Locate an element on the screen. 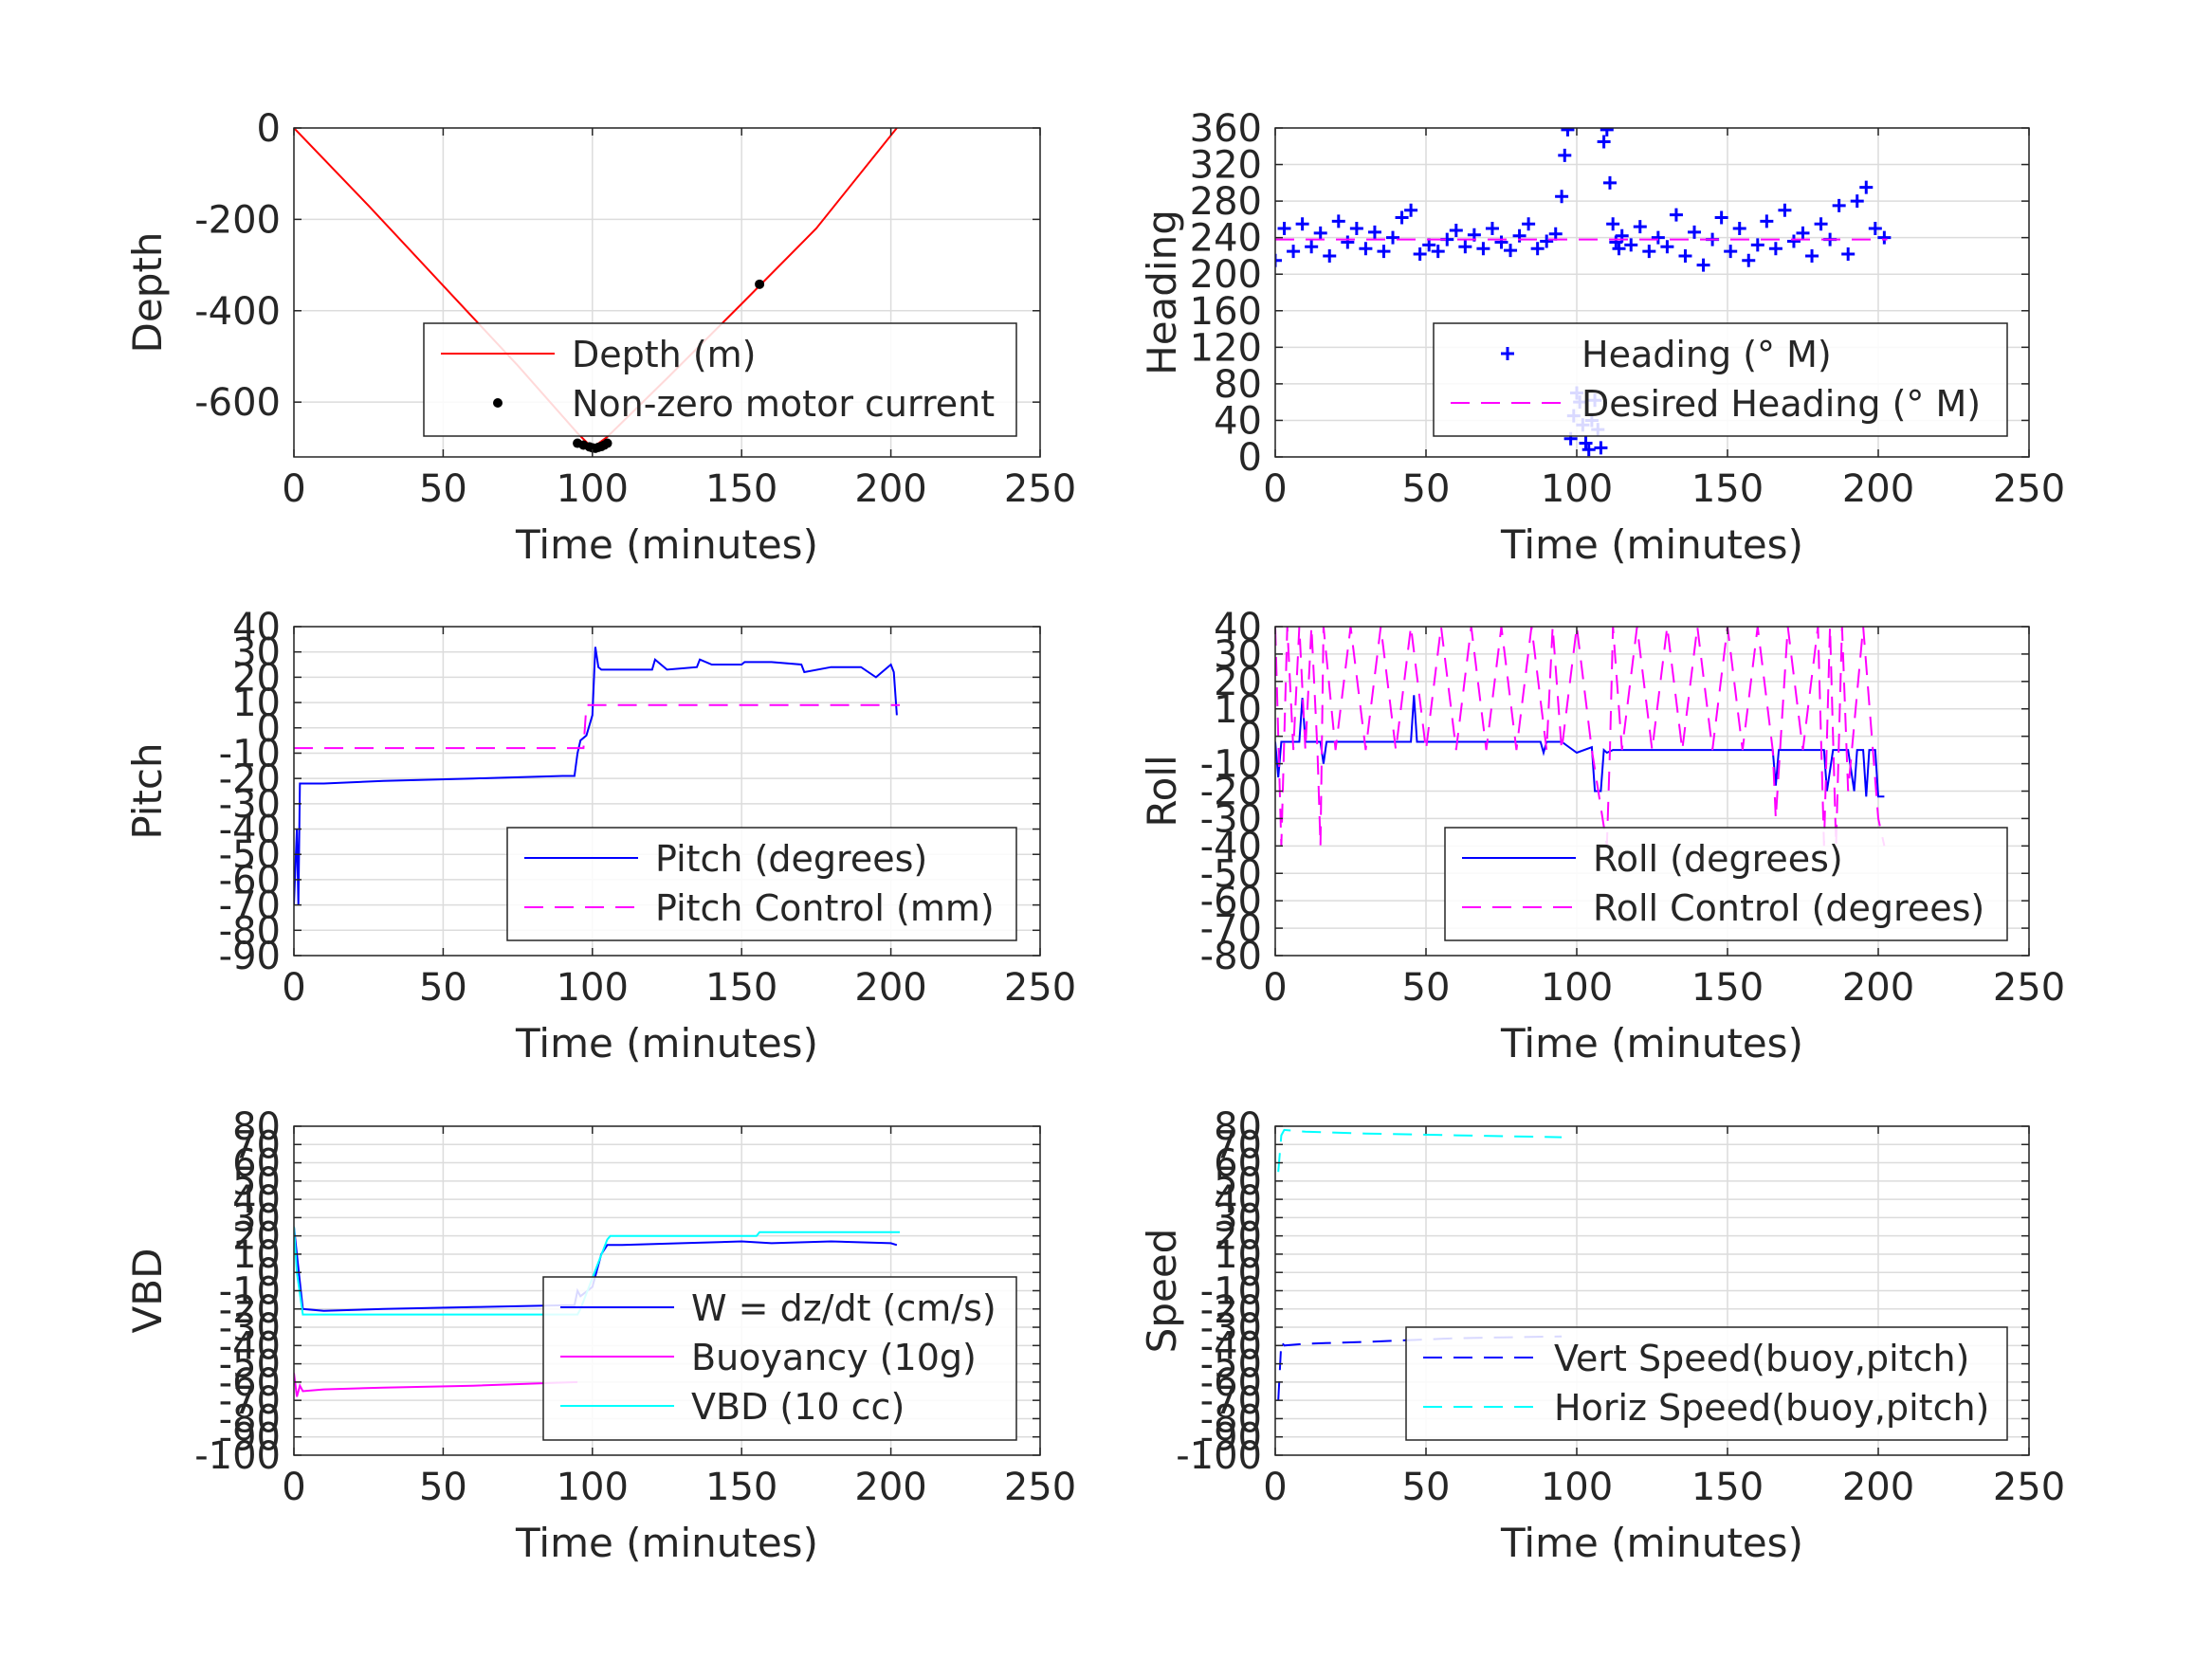 Image resolution: width=2212 pixels, height=1659 pixels. axes-frame is located at coordinates (667, 292).